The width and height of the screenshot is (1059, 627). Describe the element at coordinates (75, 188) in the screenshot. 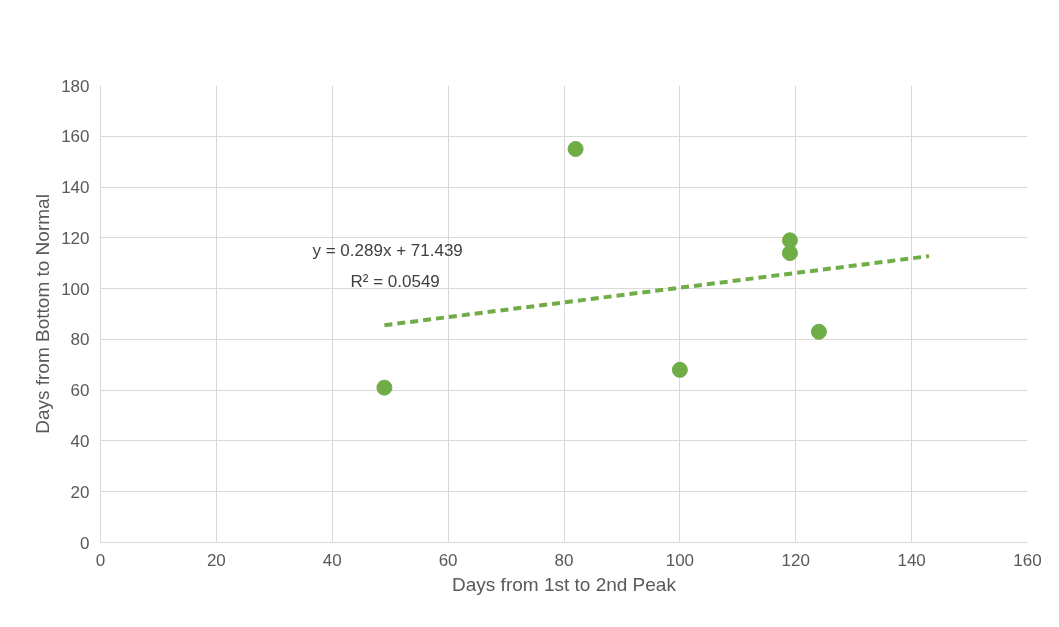

I see `y-tick-label: 140` at that location.